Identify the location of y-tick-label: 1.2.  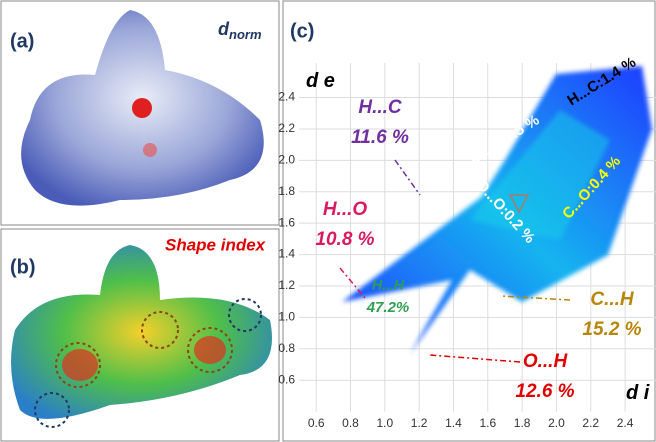
(286, 285).